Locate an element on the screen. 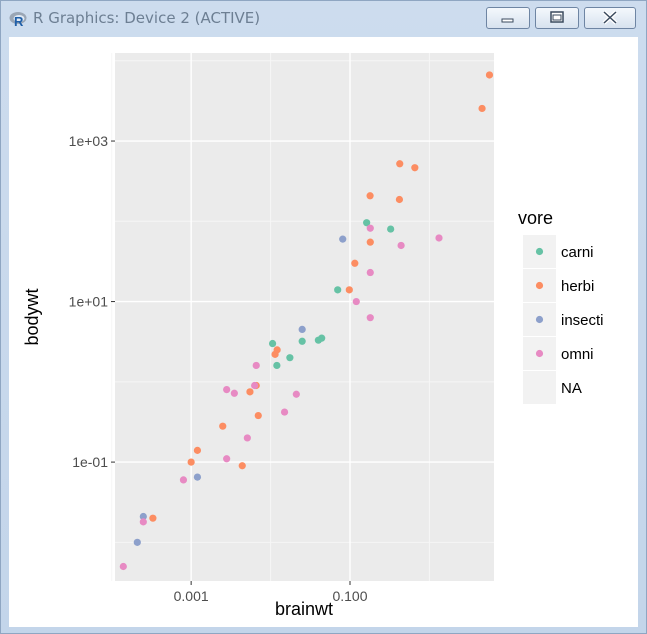  close-button is located at coordinates (610, 18).